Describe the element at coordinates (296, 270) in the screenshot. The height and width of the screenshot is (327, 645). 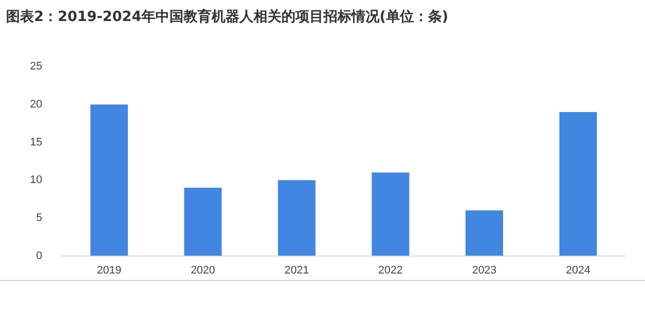
I see `x-tick-label: 2021` at that location.